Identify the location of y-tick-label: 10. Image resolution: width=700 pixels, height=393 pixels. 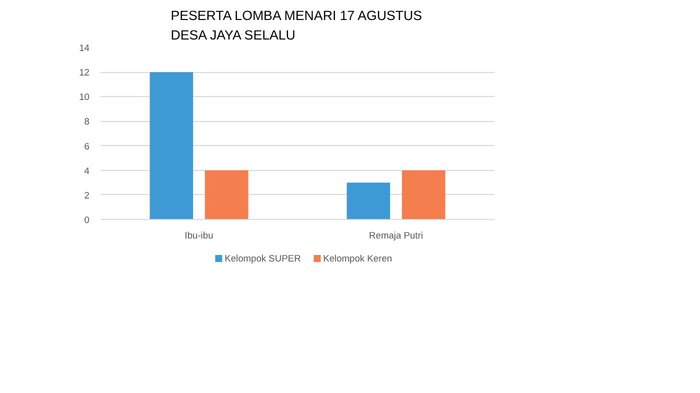
(84, 97).